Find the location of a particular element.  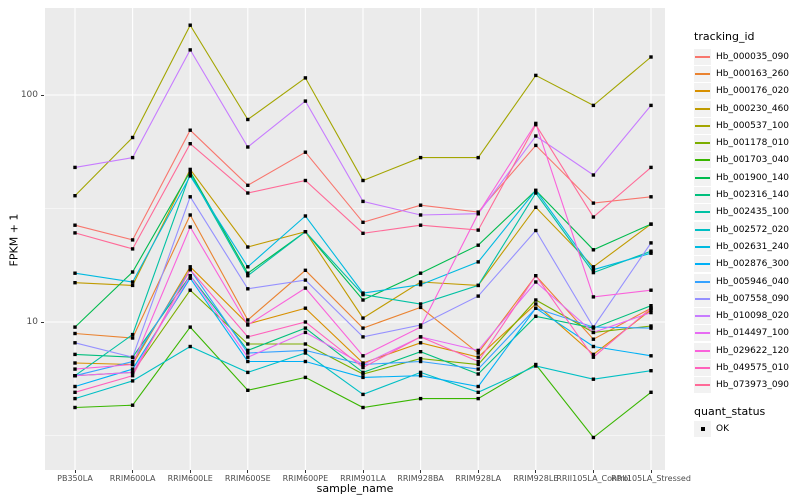

legend-item: Hb_001178_010 is located at coordinates (741, 143).